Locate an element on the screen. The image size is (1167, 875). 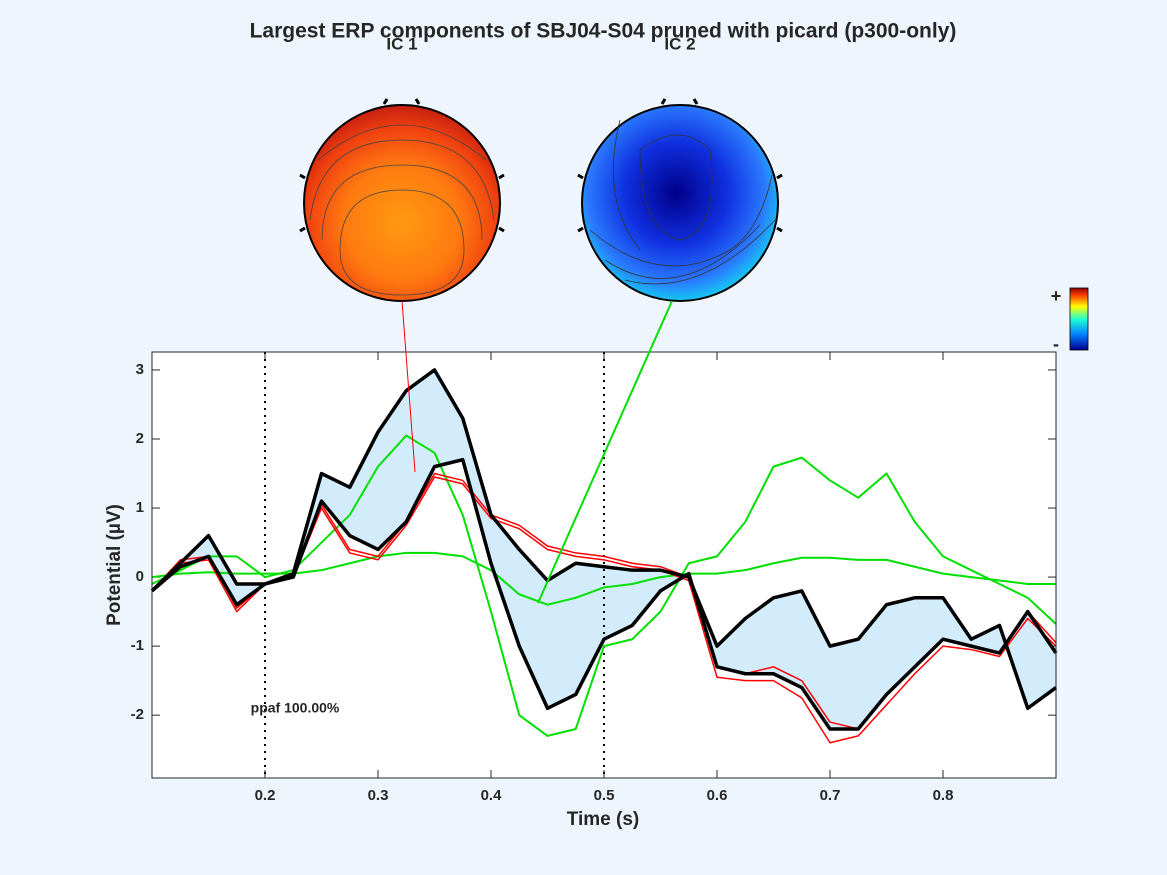
x-tick-label: 0.6 is located at coordinates (717, 795).